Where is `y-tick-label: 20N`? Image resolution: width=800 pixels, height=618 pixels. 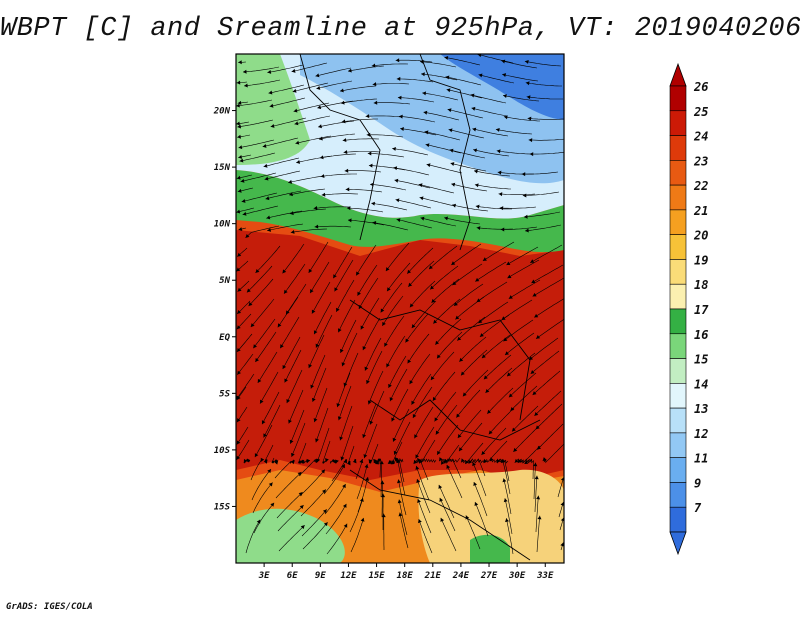 y-tick-label: 20N is located at coordinates (222, 112).